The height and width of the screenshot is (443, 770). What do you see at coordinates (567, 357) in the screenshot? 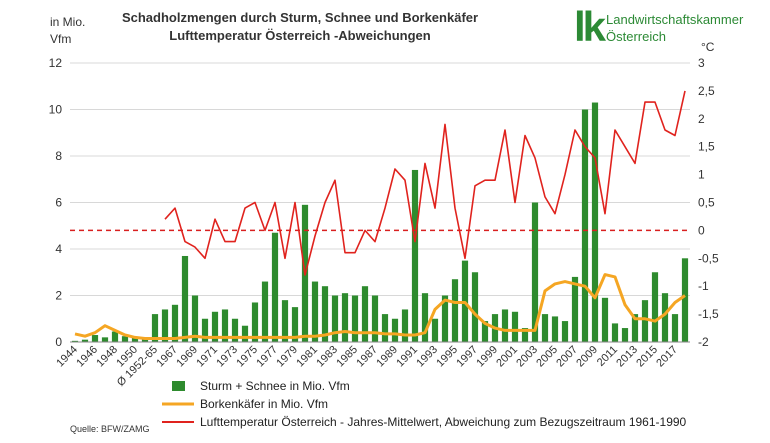
I see `x-tick-label: 2007` at bounding box center [567, 357].